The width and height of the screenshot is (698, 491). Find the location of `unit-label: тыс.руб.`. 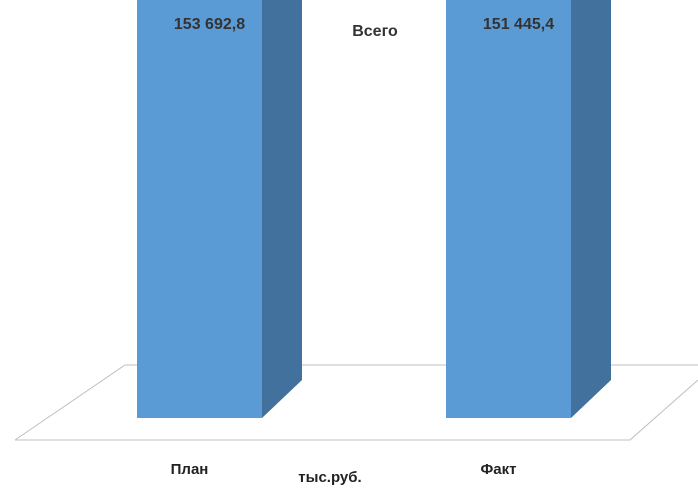

unit-label: тыс.руб. is located at coordinates (330, 477).